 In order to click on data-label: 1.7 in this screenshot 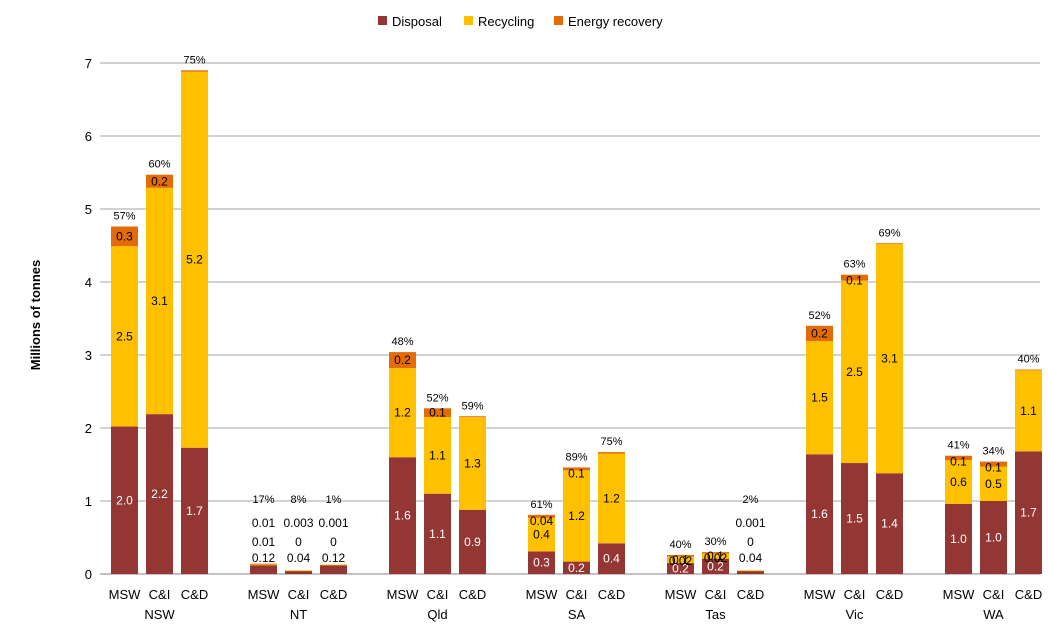, I will do `click(1028, 513)`.